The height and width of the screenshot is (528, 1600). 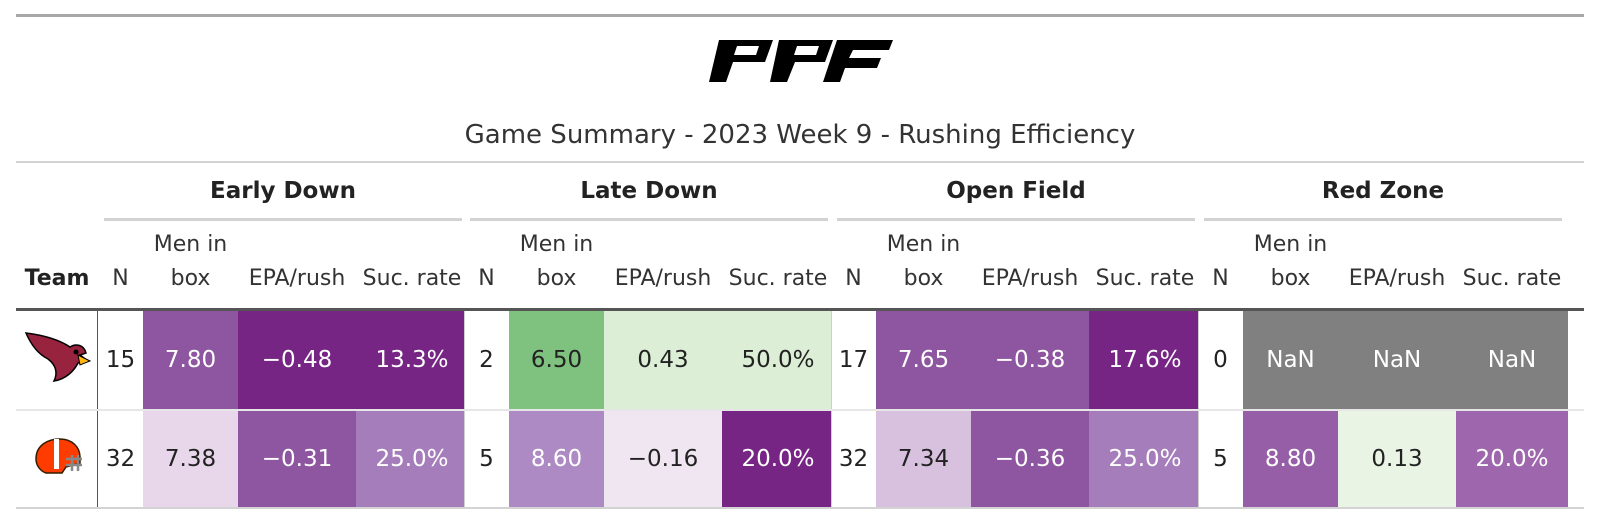 I want to click on header-rule, so click(x=800, y=309).